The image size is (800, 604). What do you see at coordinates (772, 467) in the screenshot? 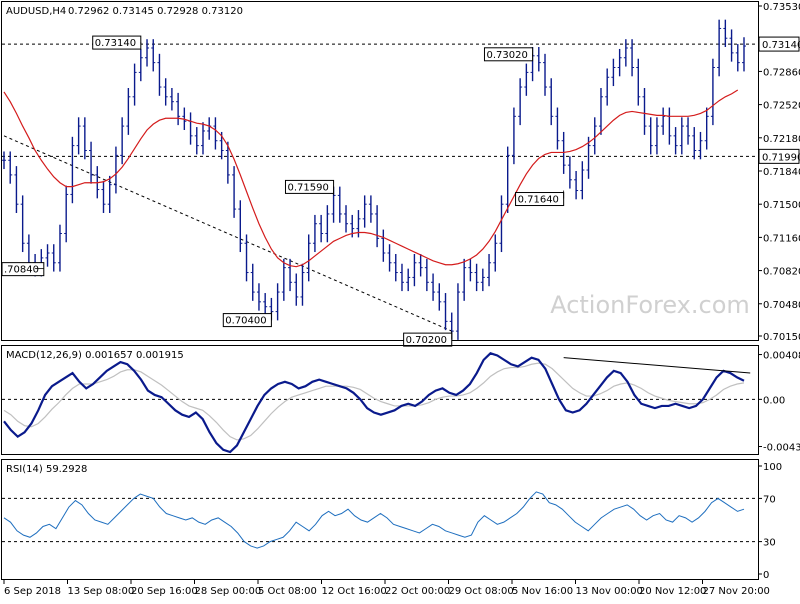
I see `rsi-tick-label: 100` at bounding box center [772, 467].